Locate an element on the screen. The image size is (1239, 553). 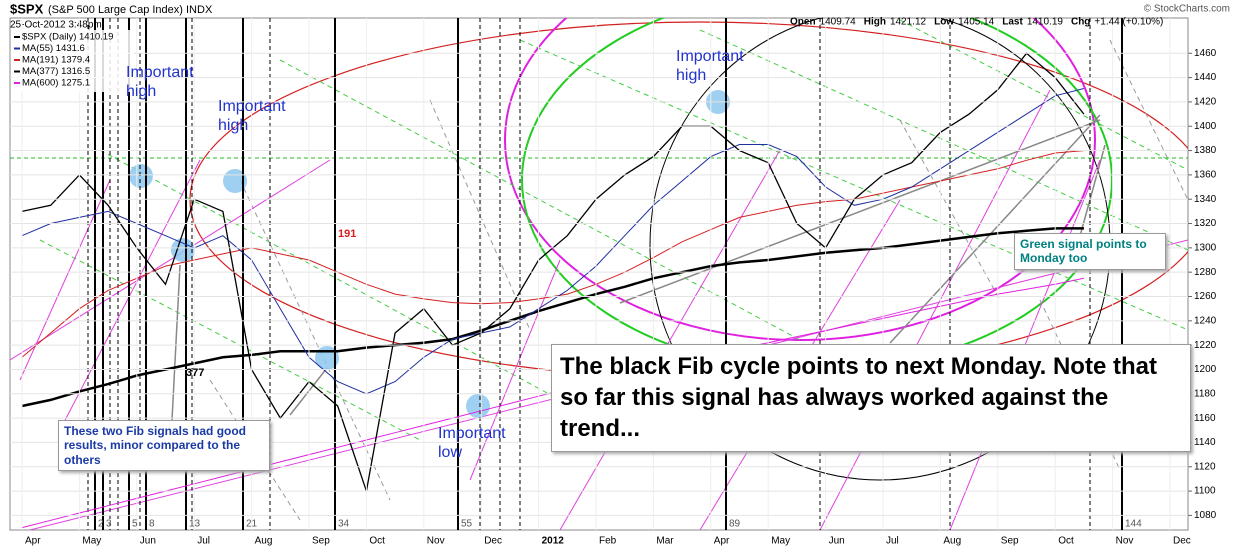
y-tick-label: 1320 is located at coordinates (1205, 223).